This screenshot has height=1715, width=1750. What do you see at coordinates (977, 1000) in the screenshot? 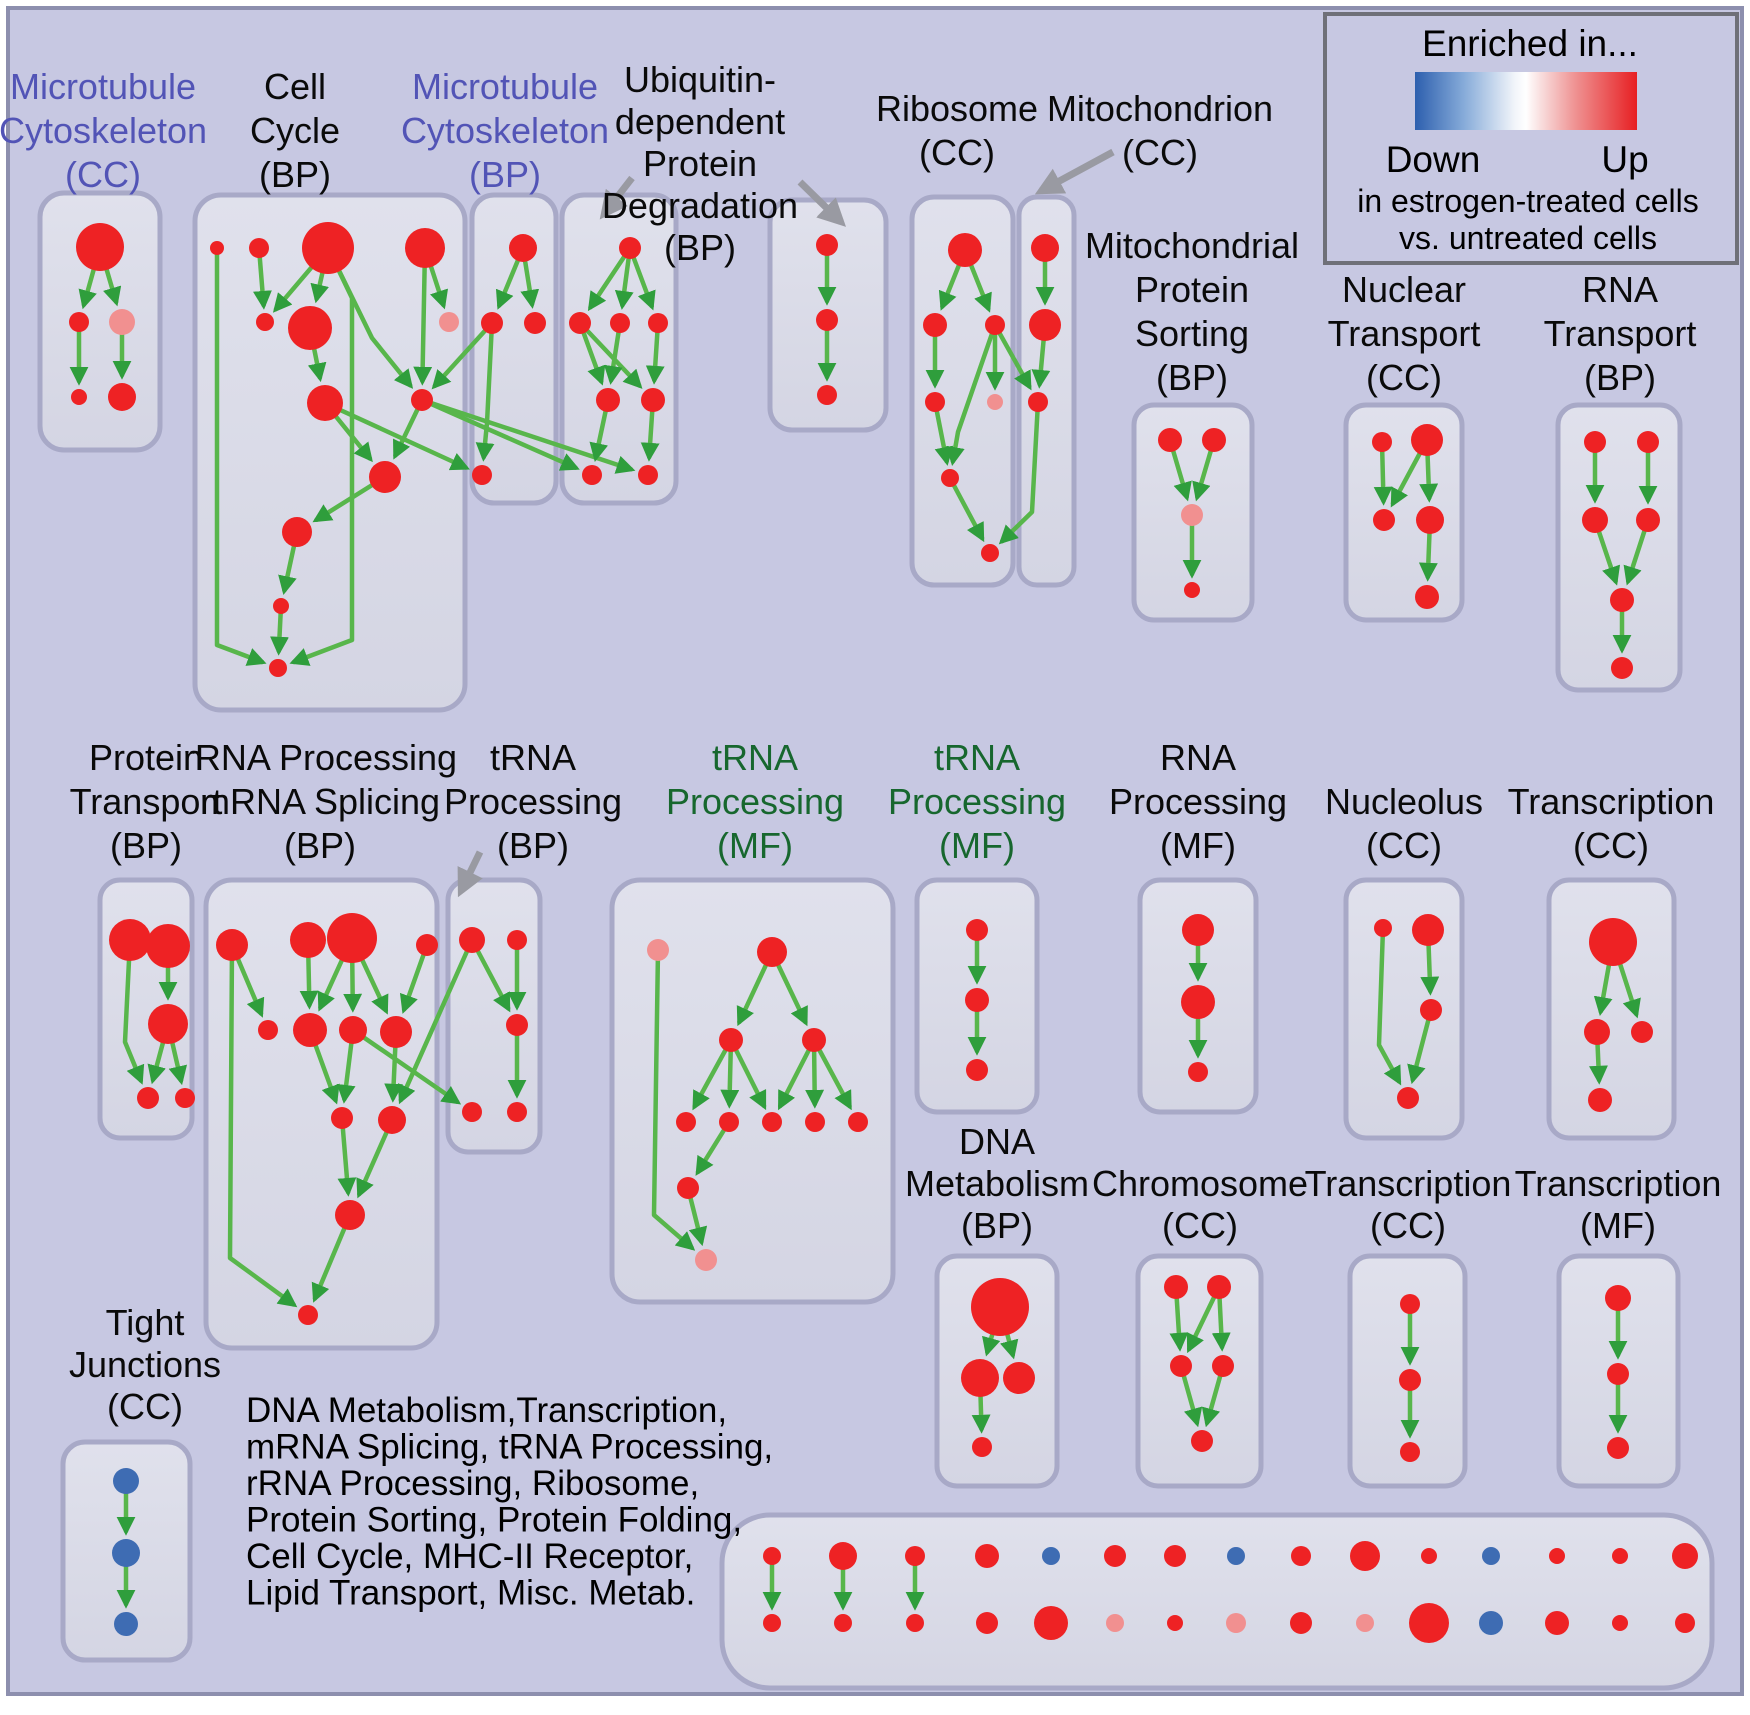
I see `node-N2-red` at bounding box center [977, 1000].